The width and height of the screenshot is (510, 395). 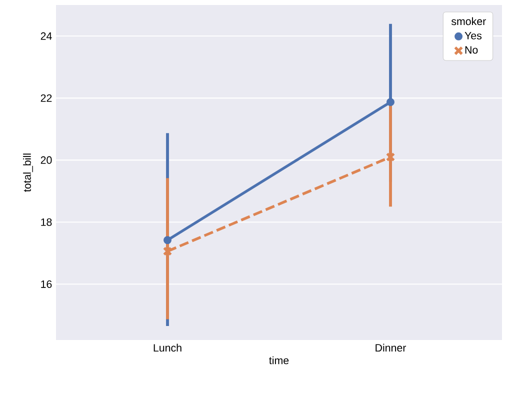 What do you see at coordinates (391, 348) in the screenshot?
I see `x-tick-label: Dinner` at bounding box center [391, 348].